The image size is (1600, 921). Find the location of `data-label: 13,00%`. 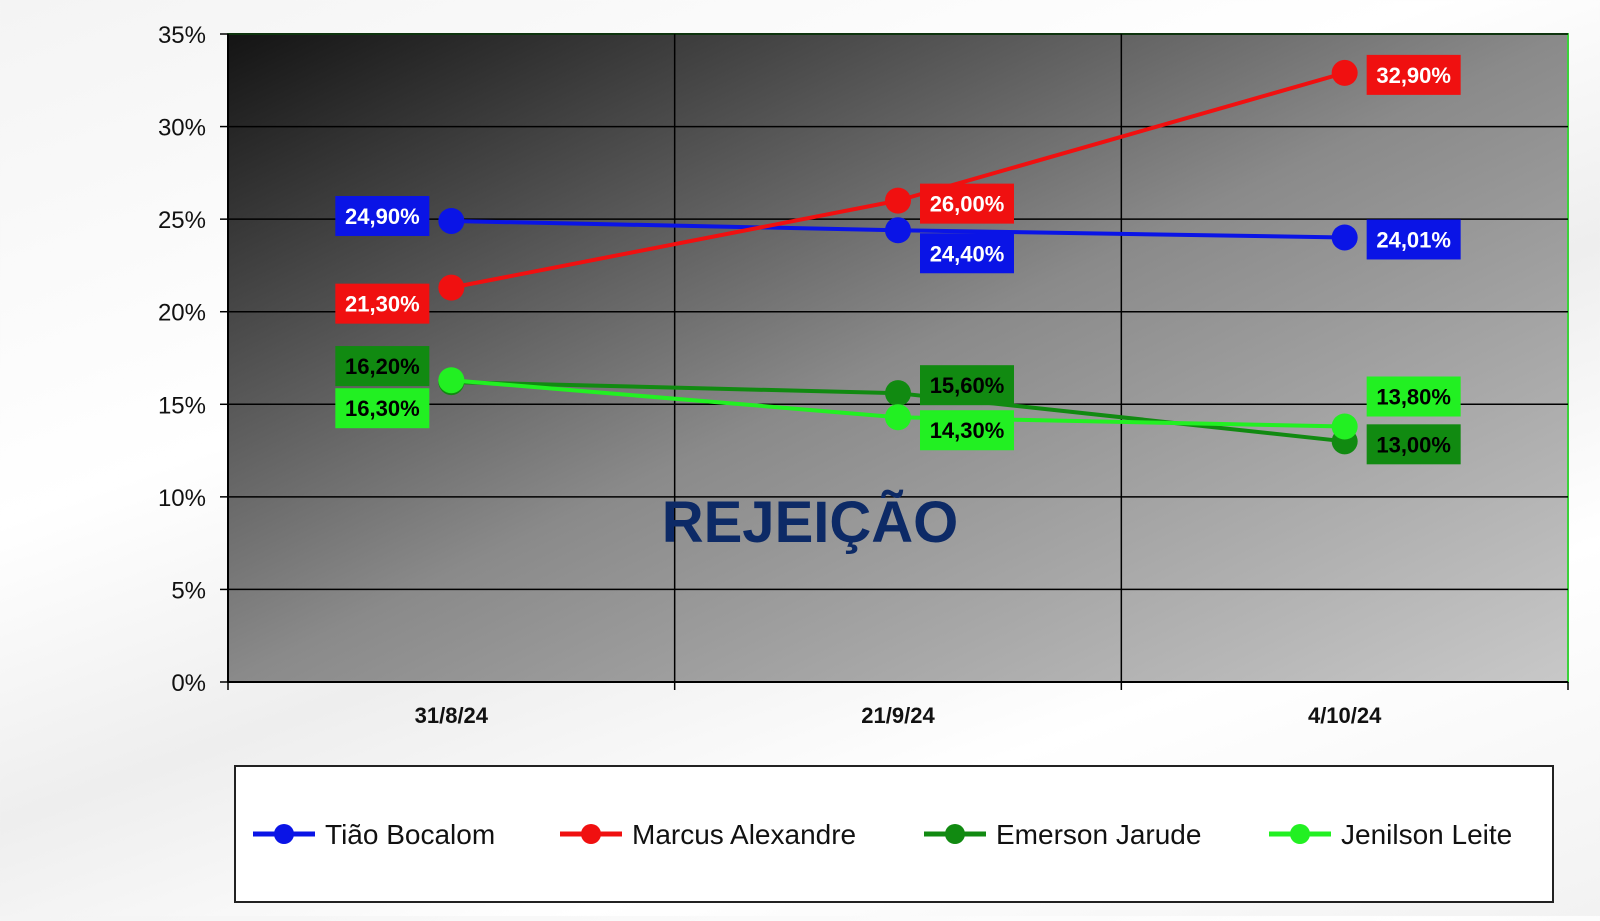

data-label: 13,00% is located at coordinates (1413, 444).